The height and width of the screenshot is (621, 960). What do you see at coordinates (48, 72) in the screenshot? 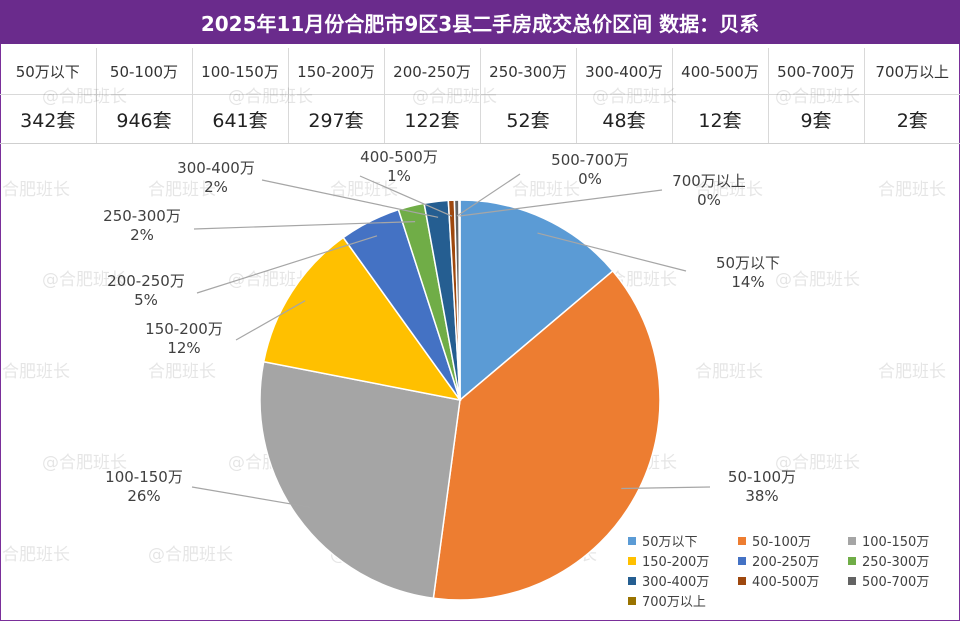
I see `summary-header-cell: 50万以下` at bounding box center [48, 72].